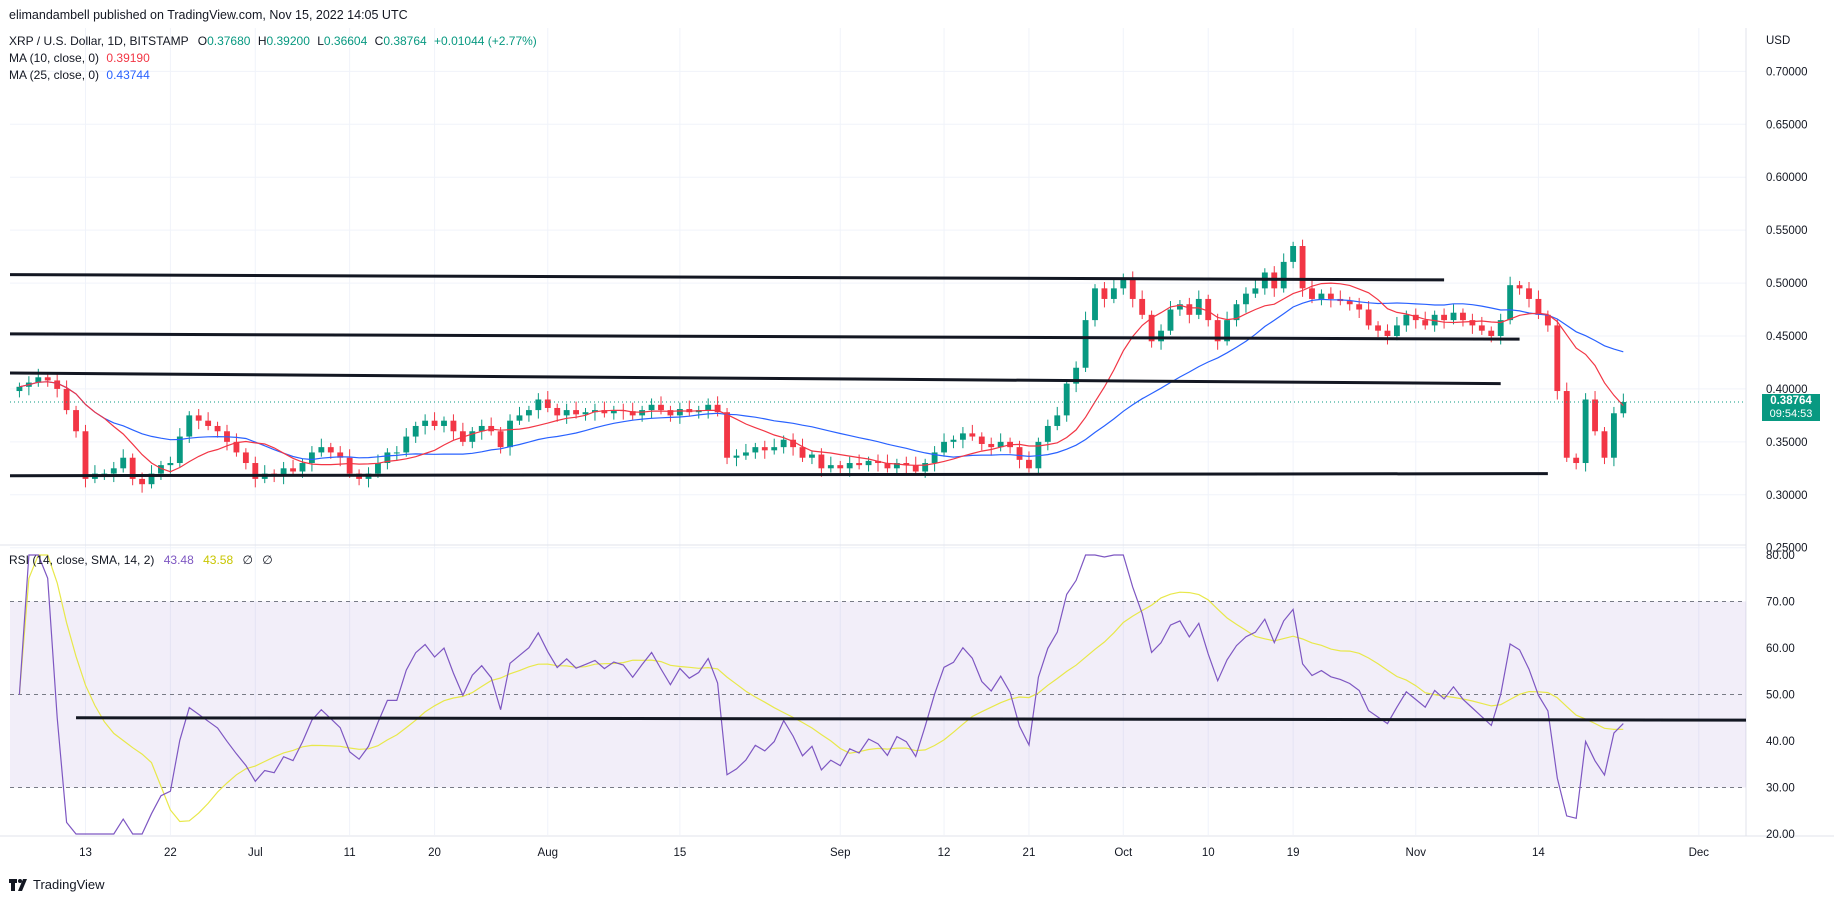 This screenshot has width=1834, height=901. What do you see at coordinates (85, 853) in the screenshot?
I see `time-tick-label: 13` at bounding box center [85, 853].